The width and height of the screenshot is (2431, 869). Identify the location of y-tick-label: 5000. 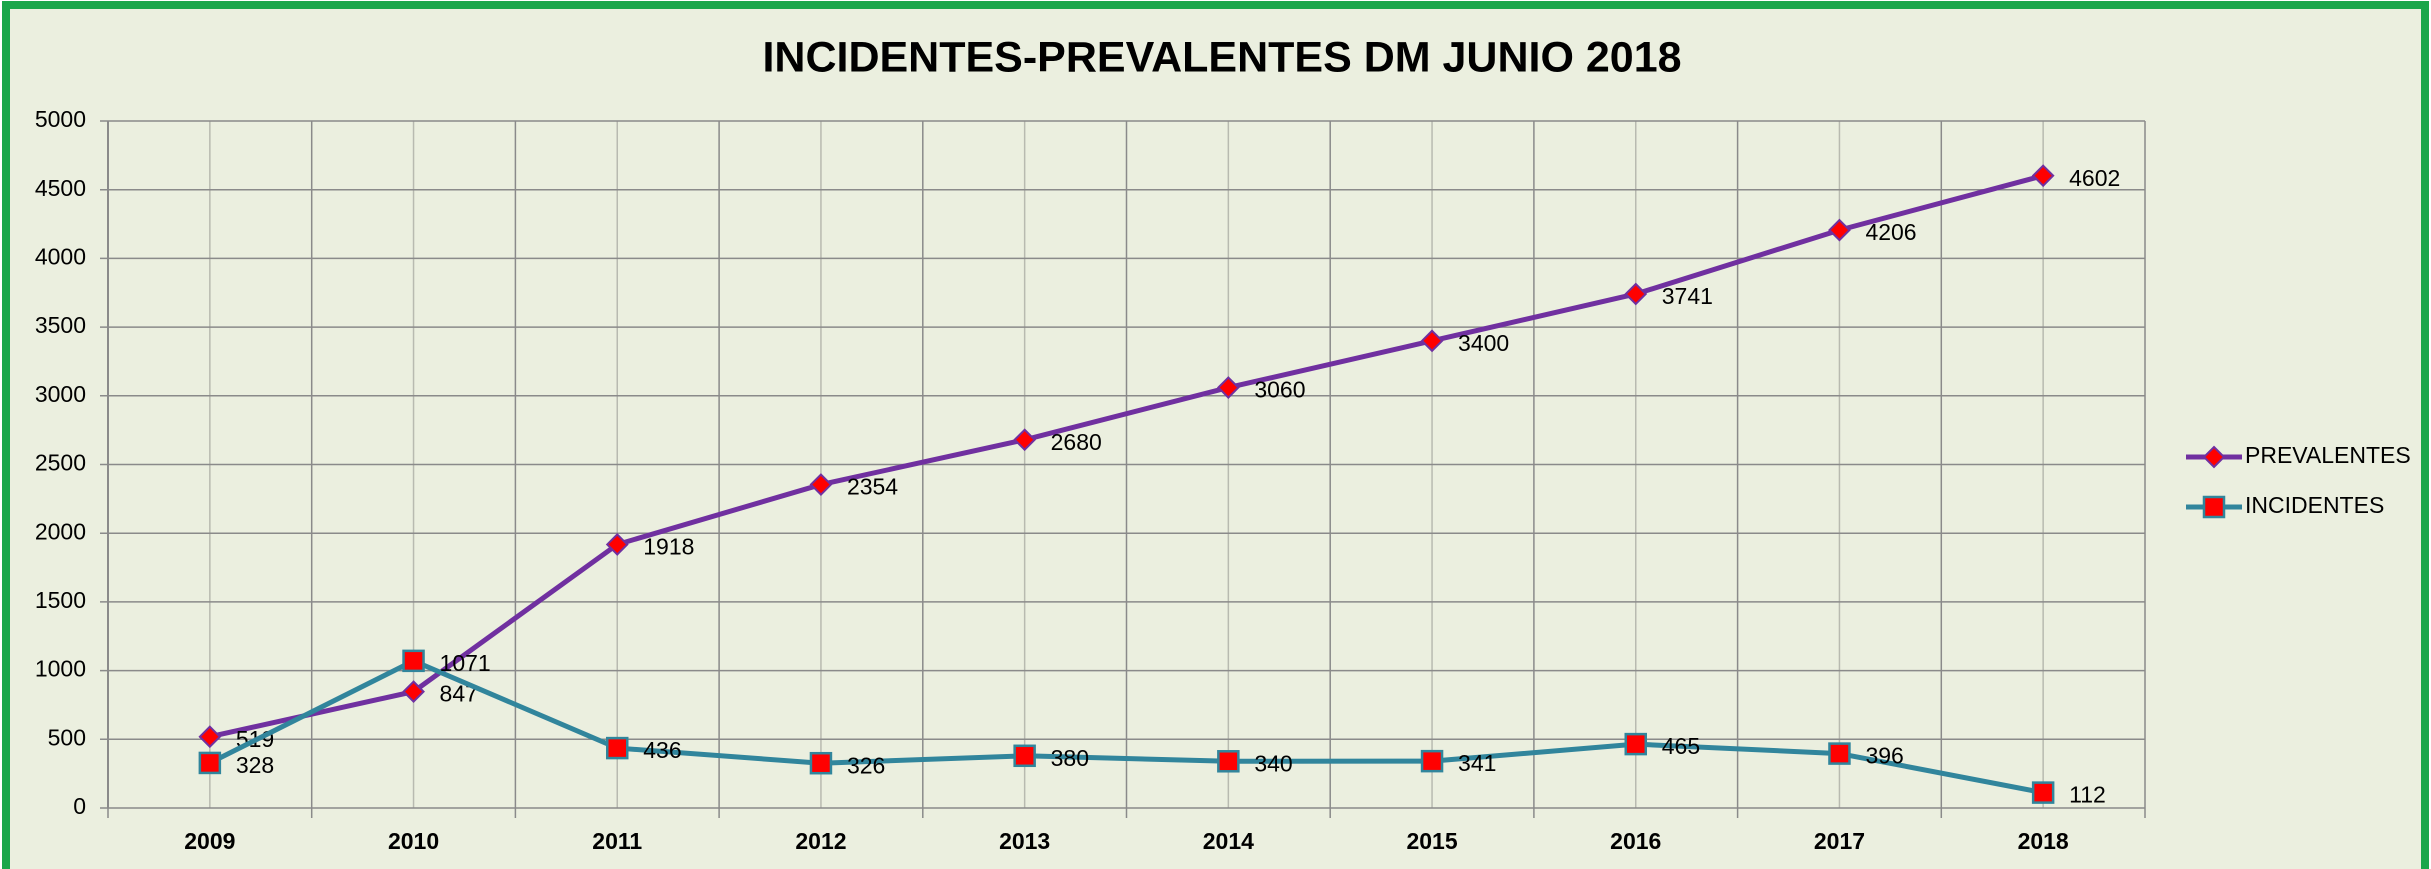
(60, 119).